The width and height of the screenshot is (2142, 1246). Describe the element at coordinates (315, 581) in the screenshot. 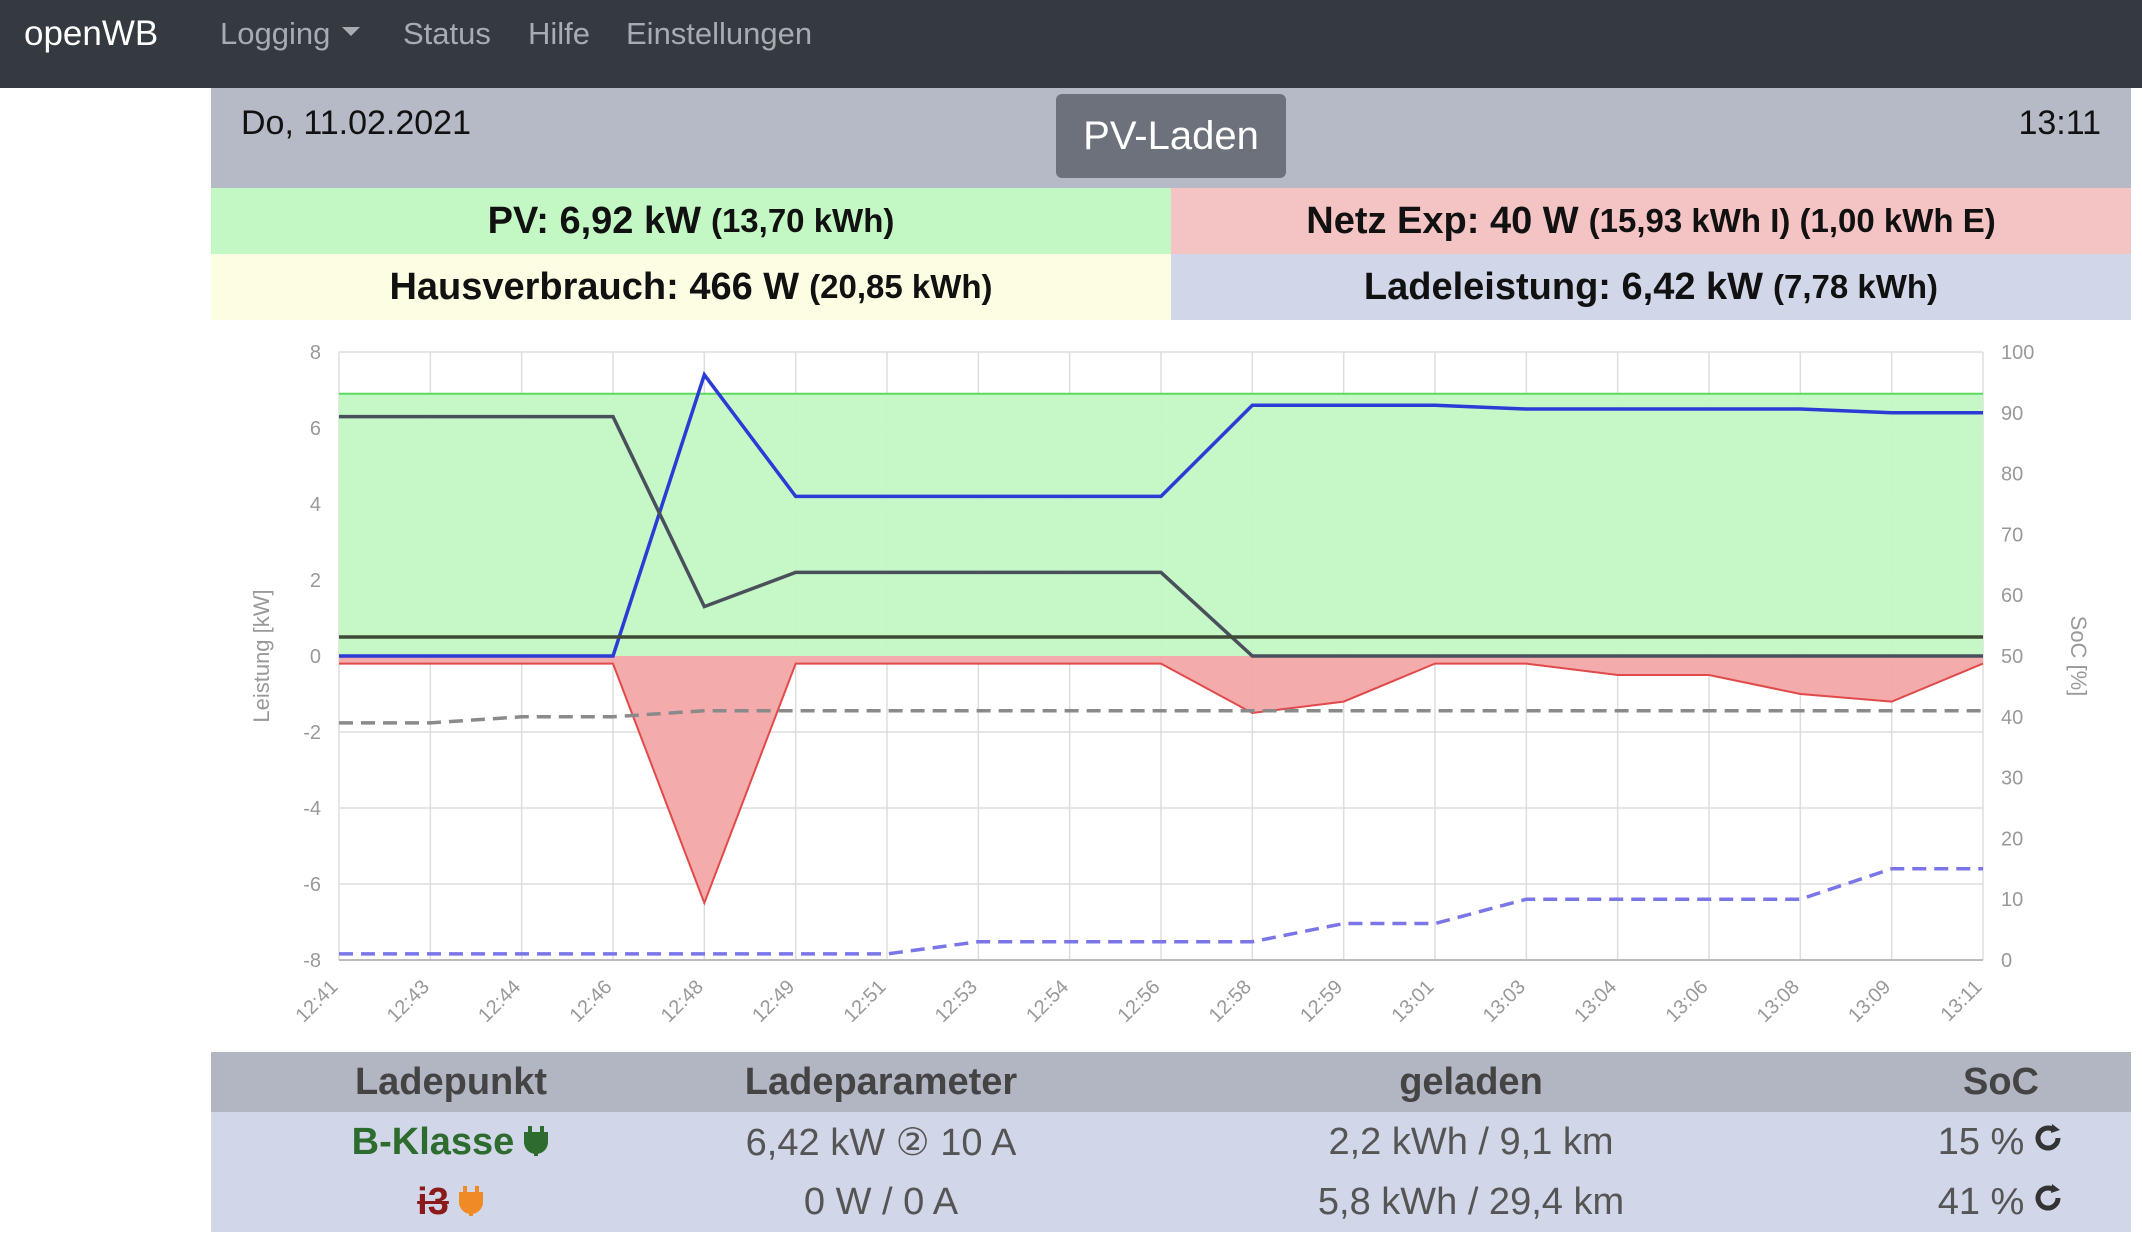

I see `y-tick-label: 2` at that location.